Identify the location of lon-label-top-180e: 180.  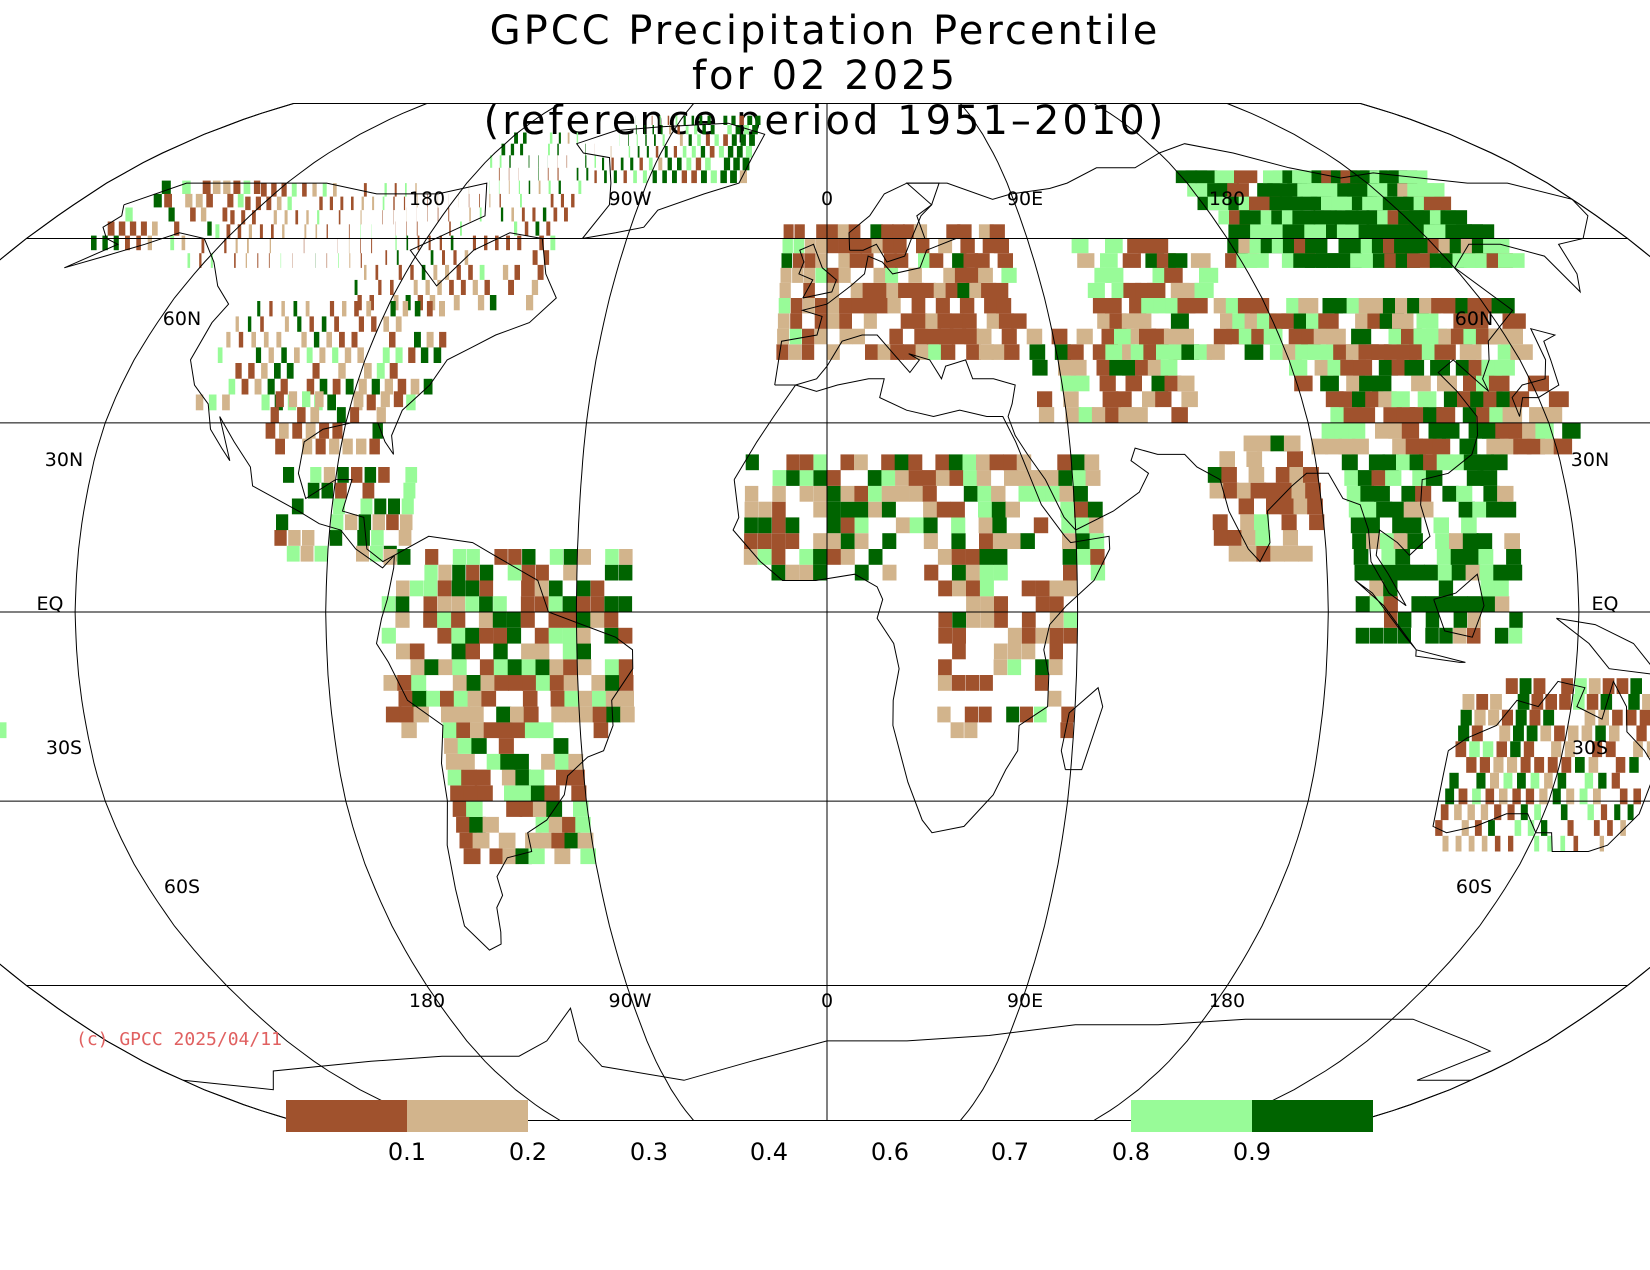
(1227, 199).